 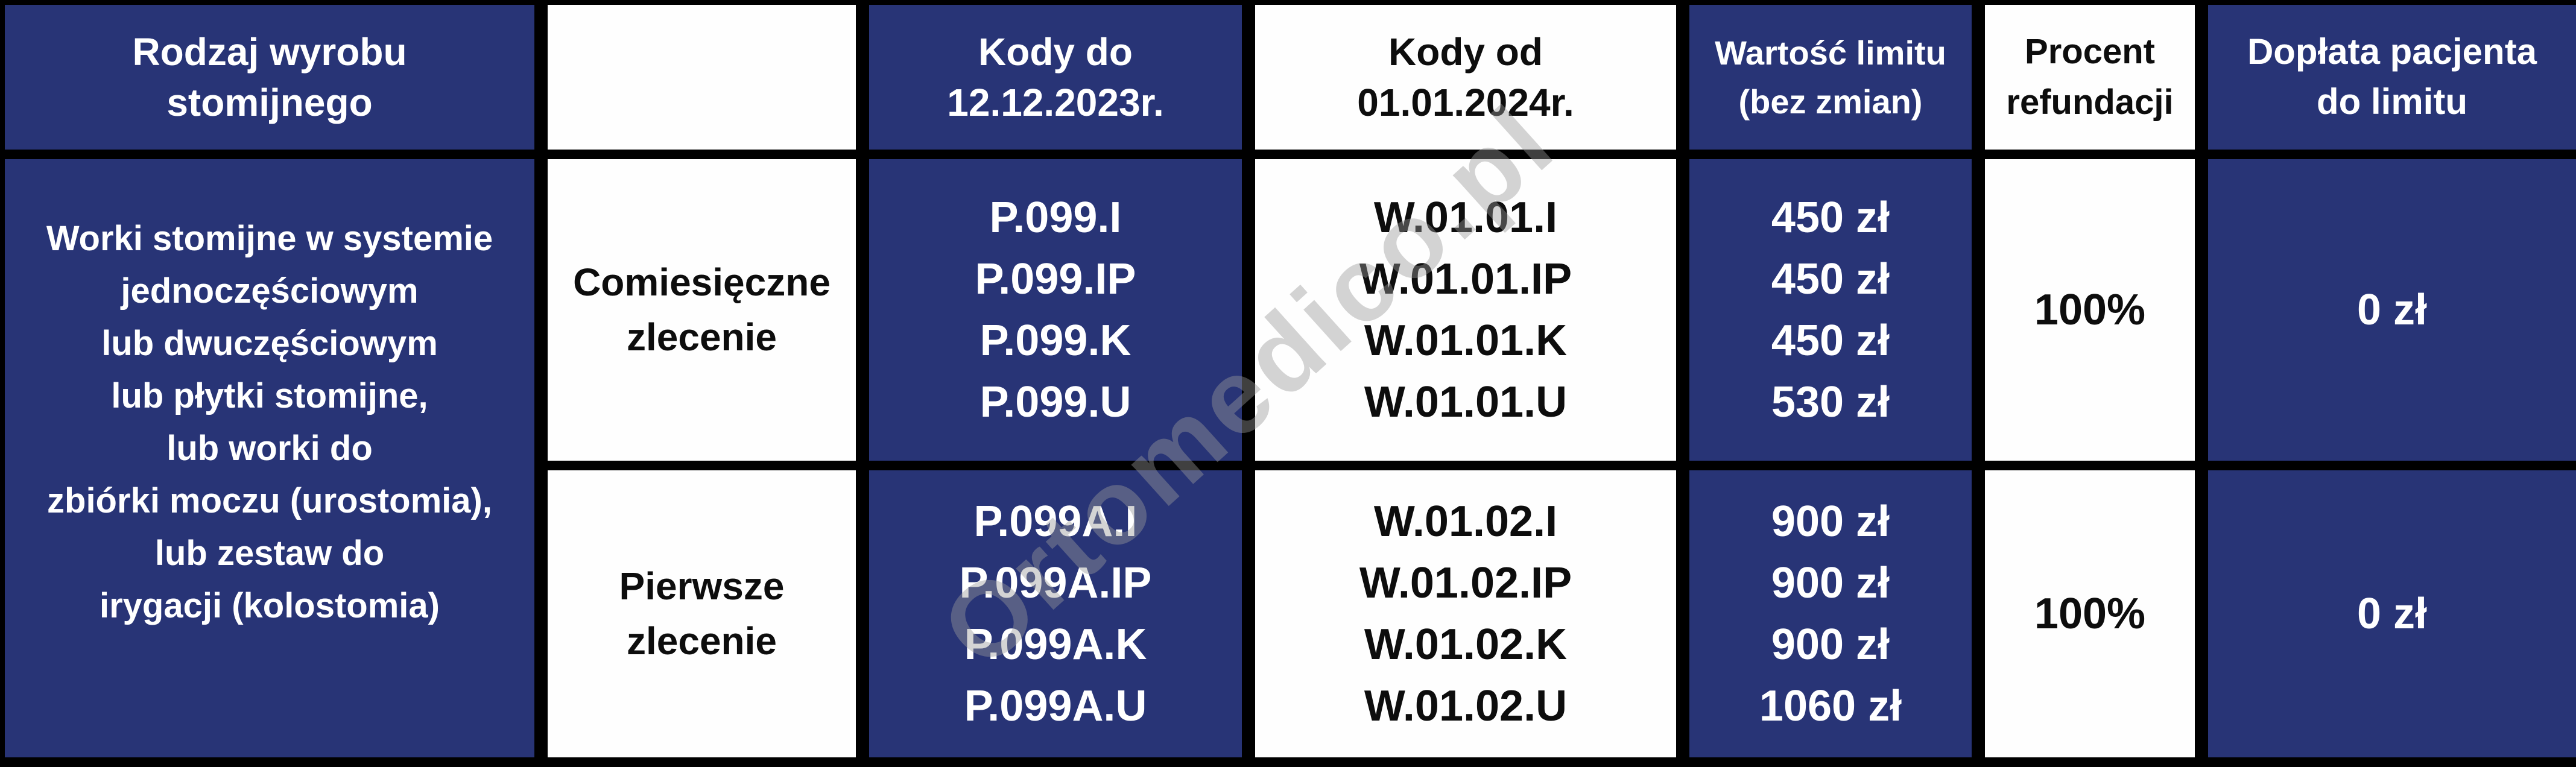 What do you see at coordinates (702, 310) in the screenshot?
I see `row1-order-type: Comiesięczne zlecenie` at bounding box center [702, 310].